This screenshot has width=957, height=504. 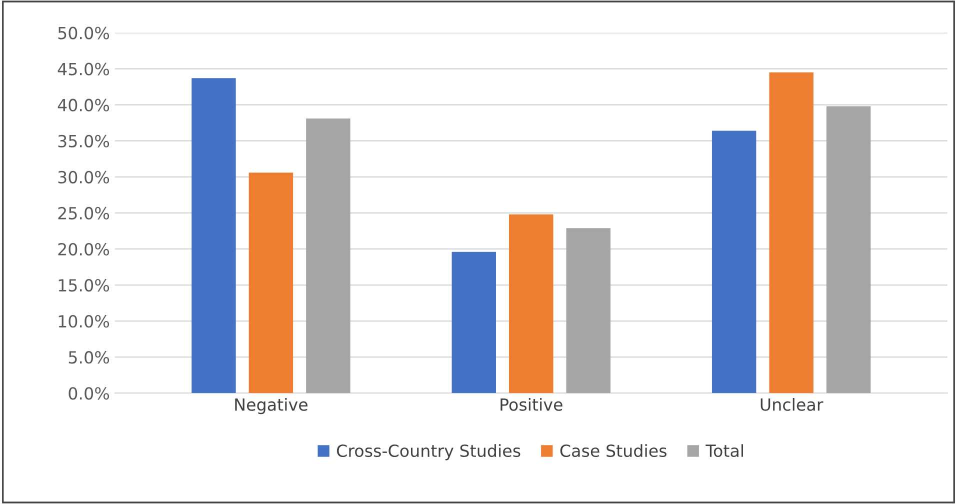 I want to click on y-tick-label: 5.0%, so click(x=89, y=357).